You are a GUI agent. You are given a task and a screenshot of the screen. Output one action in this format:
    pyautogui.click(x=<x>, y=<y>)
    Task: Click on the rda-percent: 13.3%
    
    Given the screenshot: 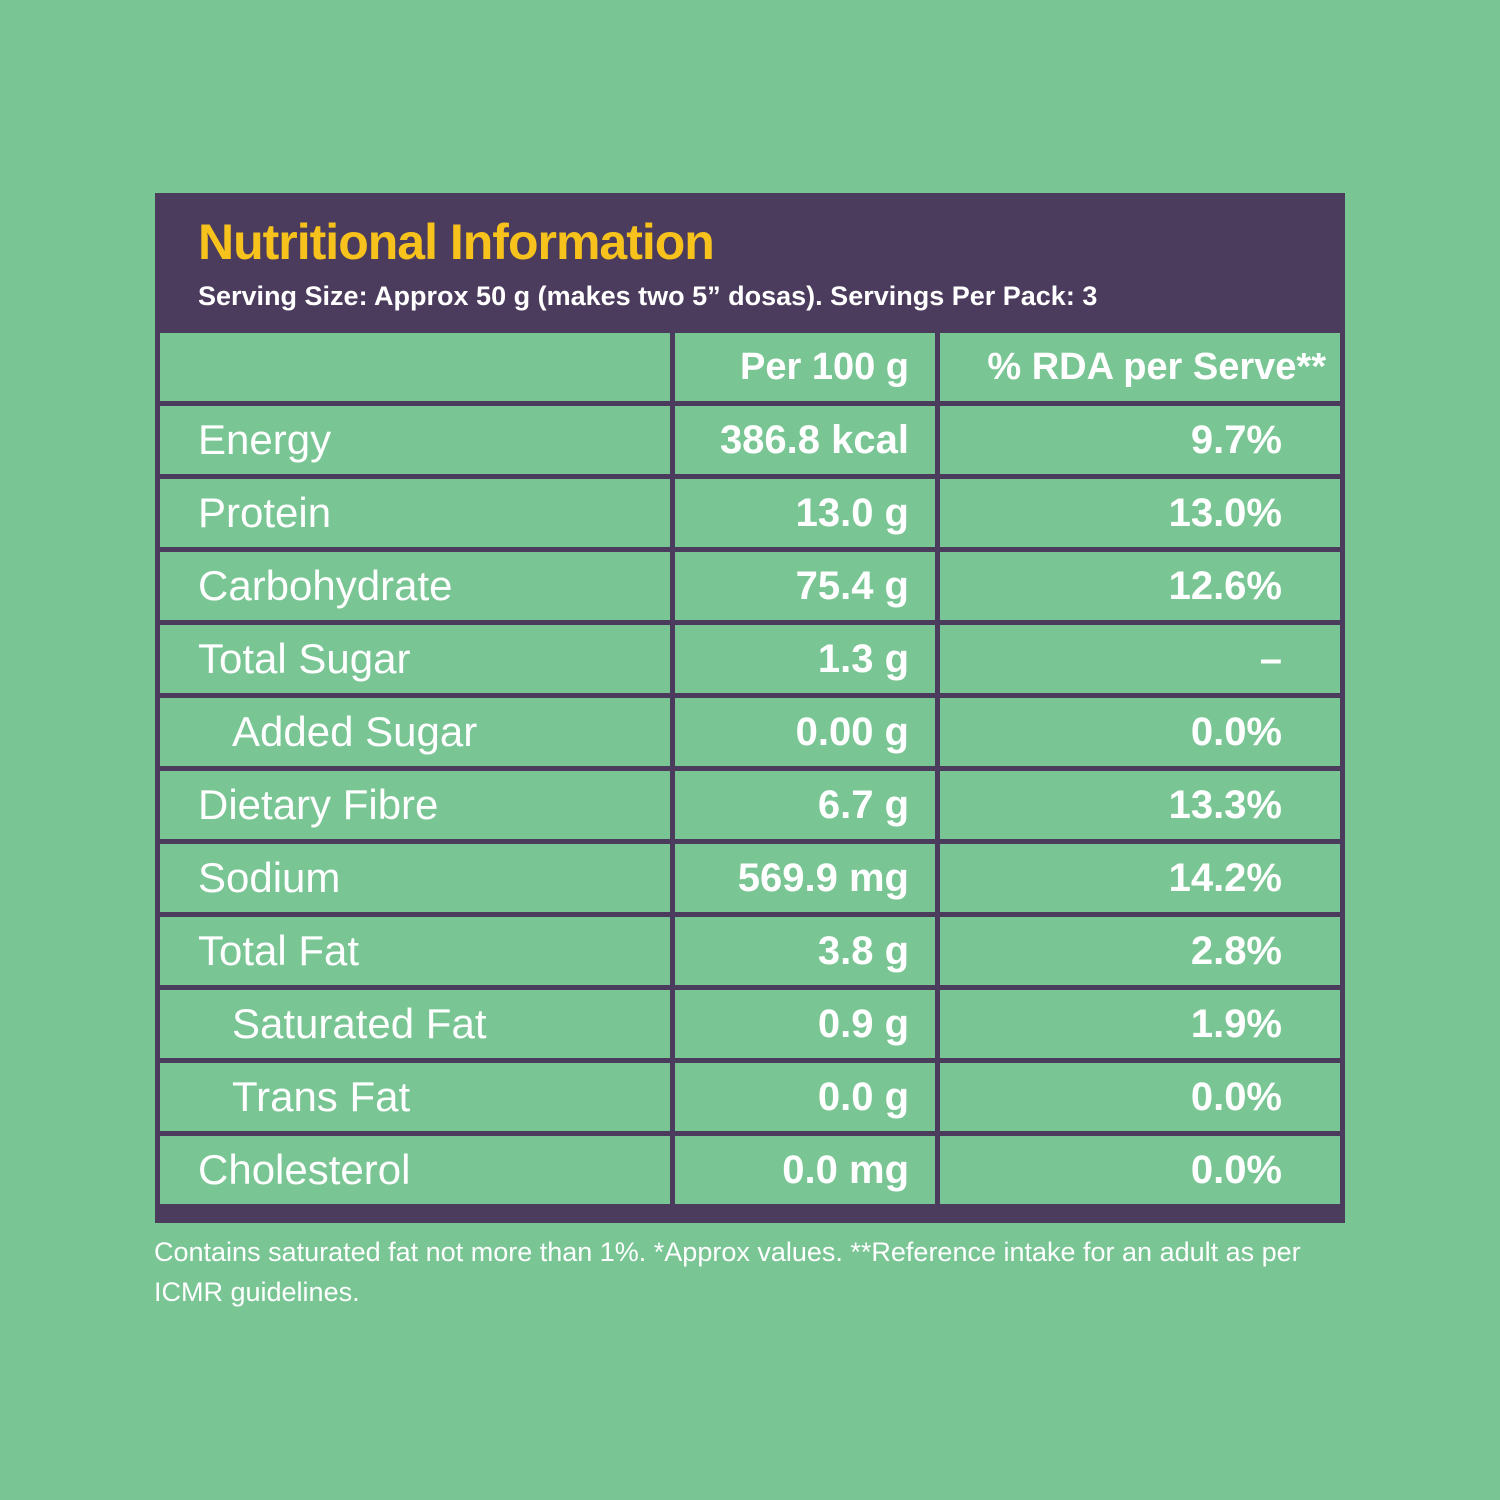 What is the action you would take?
    pyautogui.click(x=1140, y=805)
    